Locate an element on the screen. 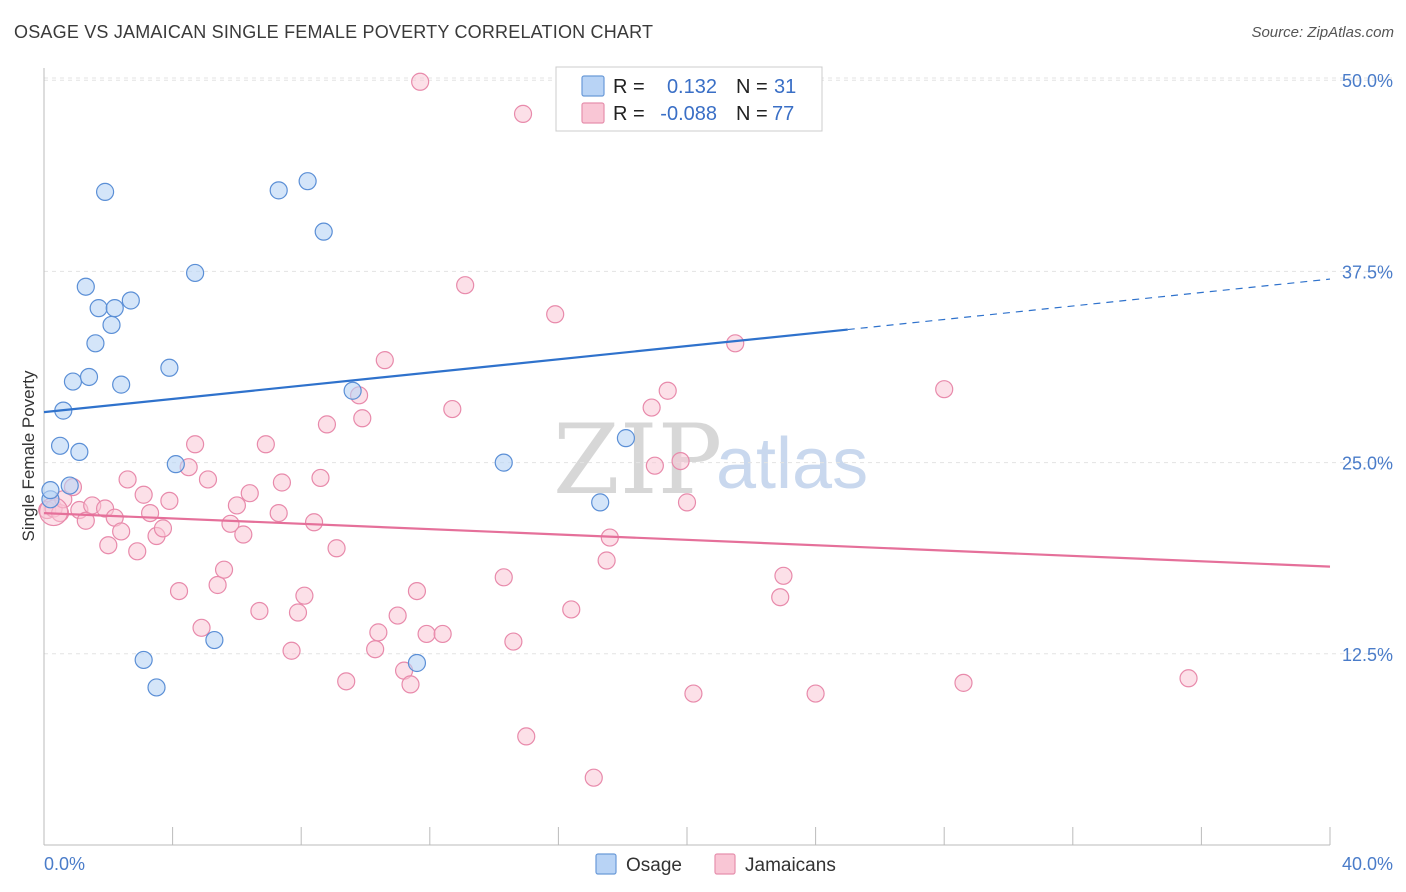 The image size is (1406, 892). legend-jamaicans-r-value: -0.088 is located at coordinates (688, 114).